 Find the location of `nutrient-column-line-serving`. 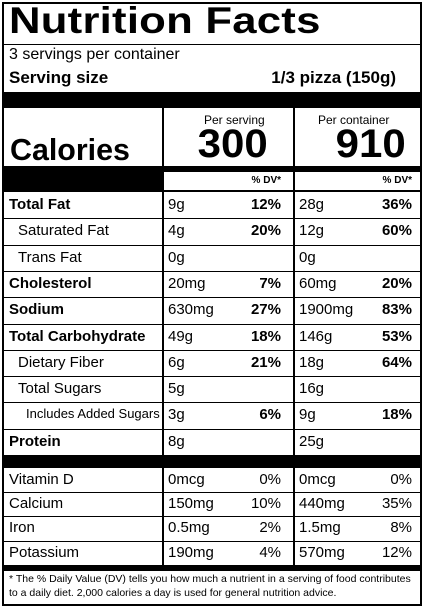

nutrient-column-line-serving is located at coordinates (163, 323).